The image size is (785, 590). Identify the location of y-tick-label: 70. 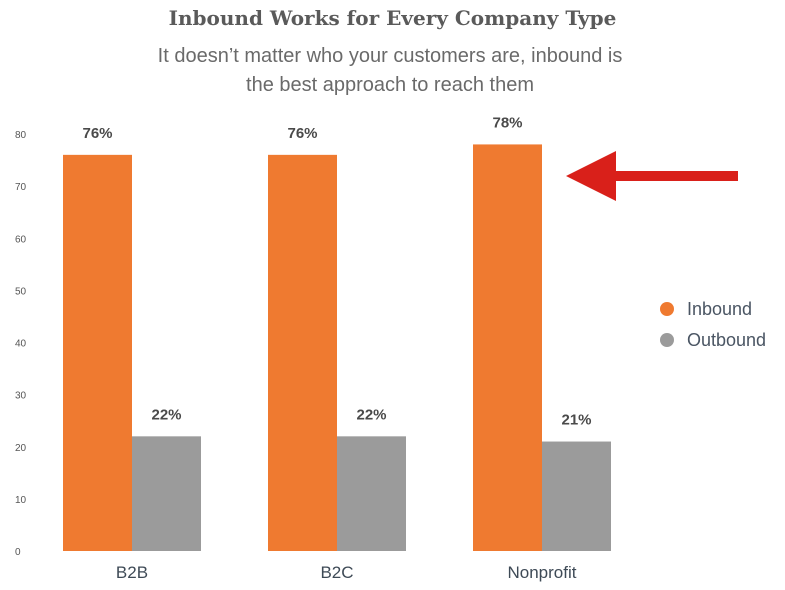
(21, 187).